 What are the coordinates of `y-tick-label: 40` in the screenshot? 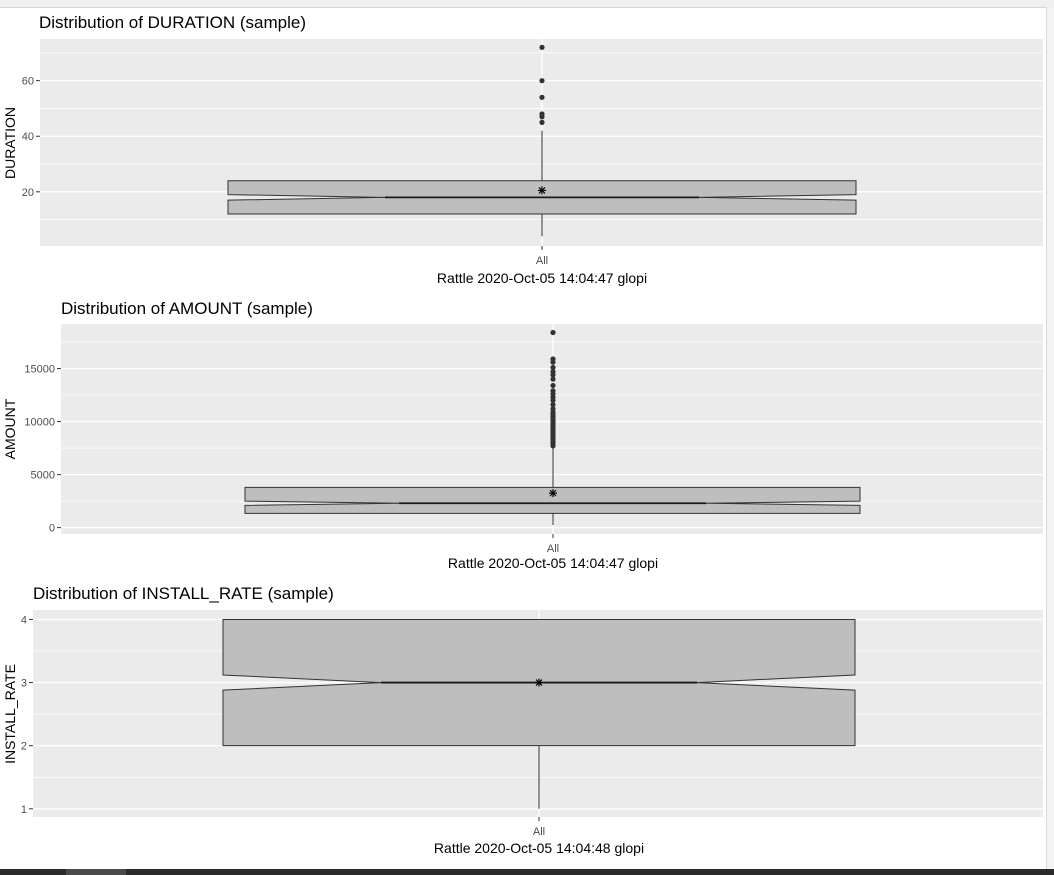 It's located at (28, 137).